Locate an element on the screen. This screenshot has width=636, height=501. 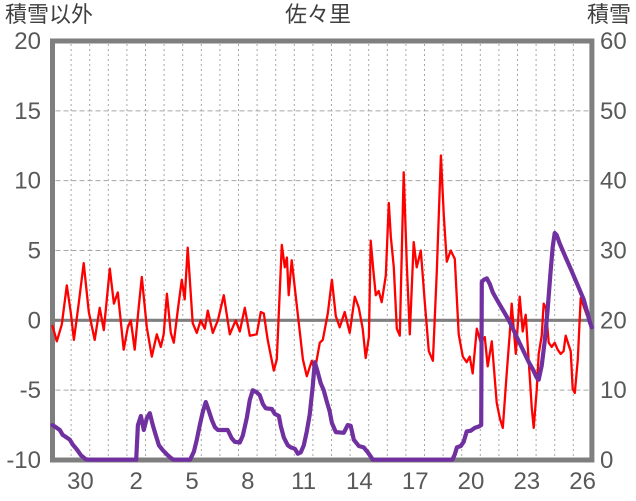
x-tick-label: 11 is located at coordinates (303, 481).